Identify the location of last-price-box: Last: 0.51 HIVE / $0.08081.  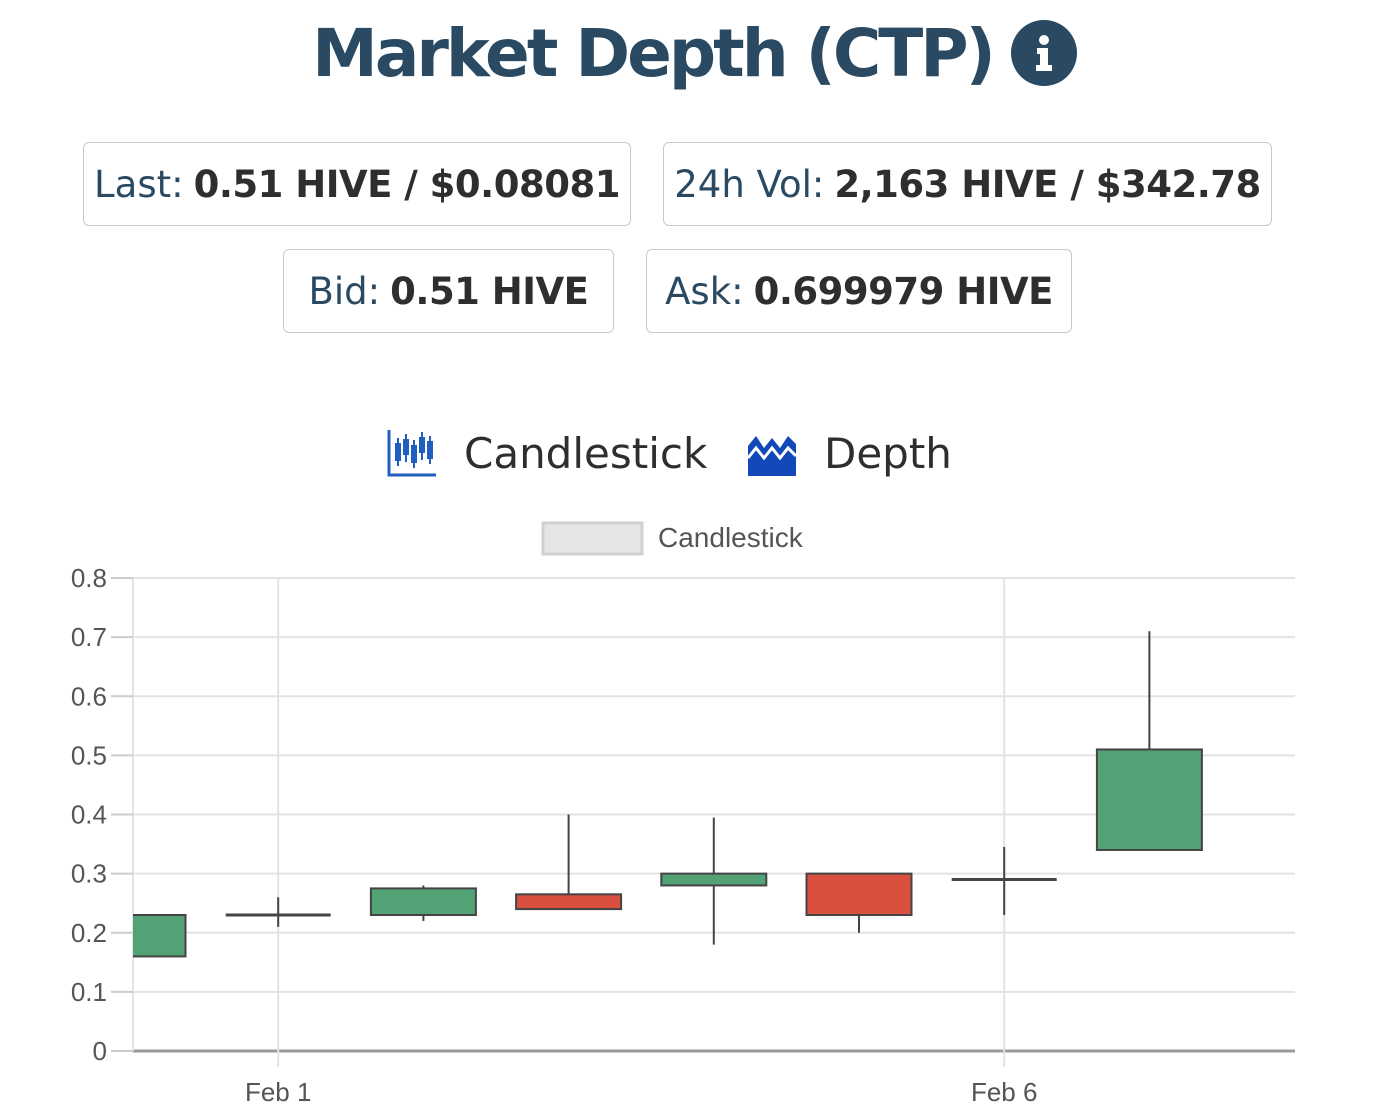
(357, 184).